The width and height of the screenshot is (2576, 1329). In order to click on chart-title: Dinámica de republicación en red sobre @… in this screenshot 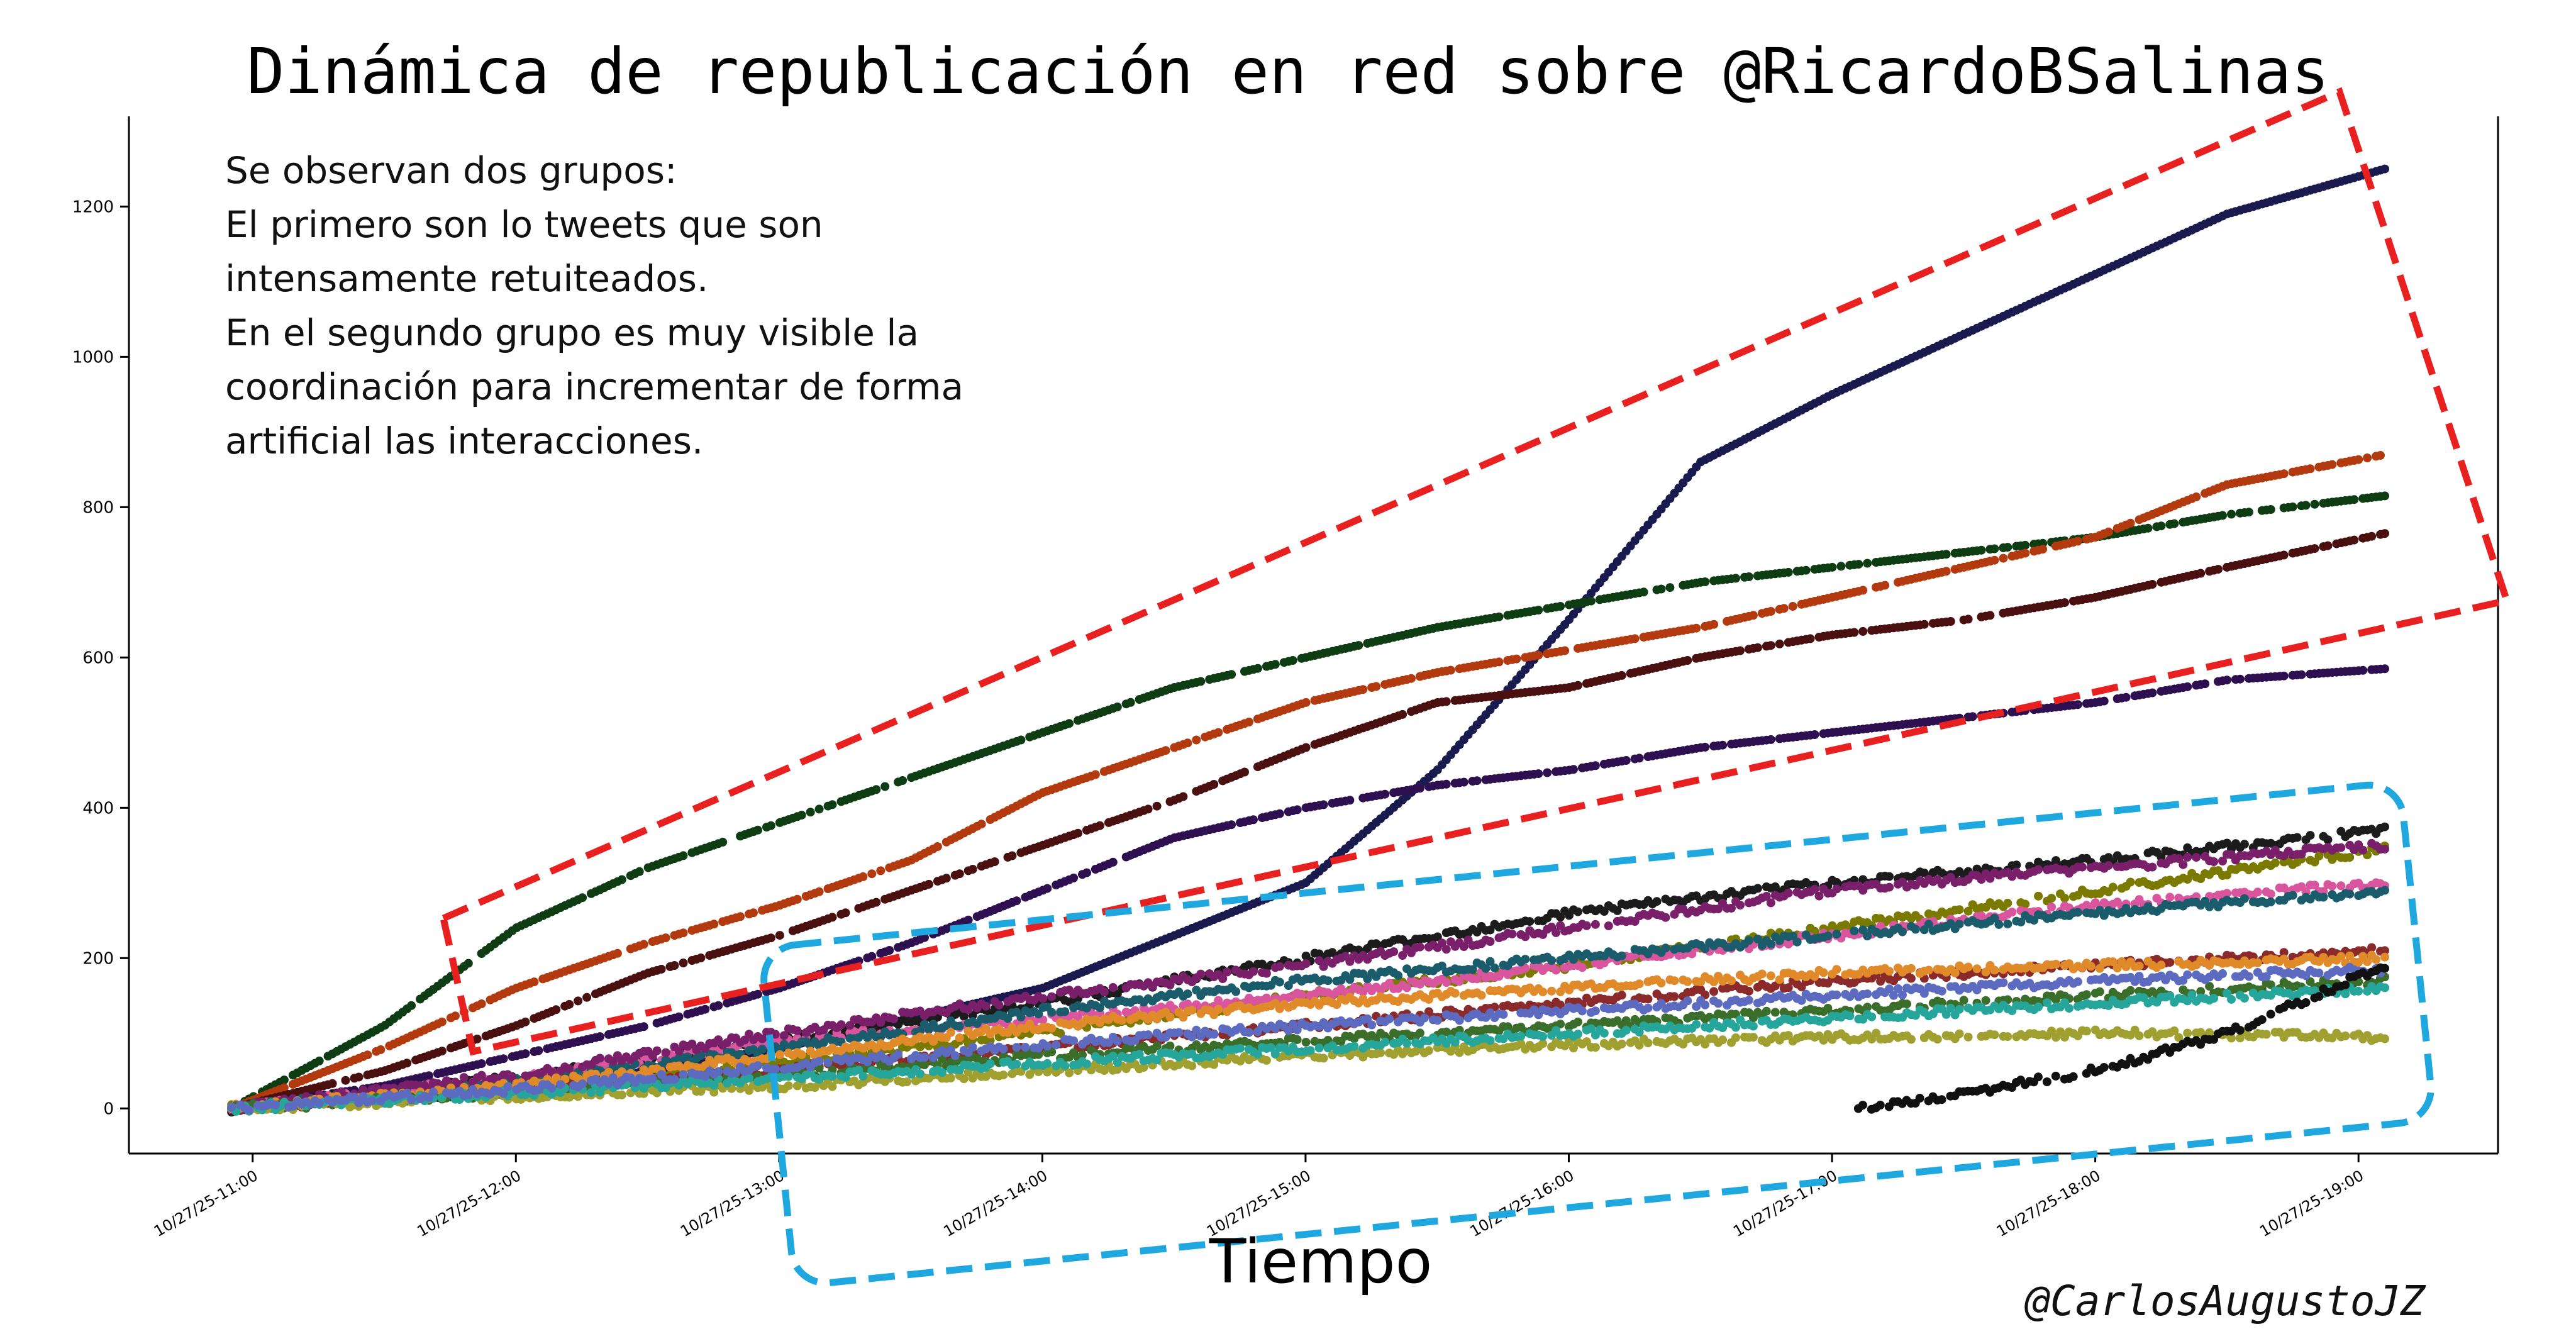, I will do `click(1288, 71)`.